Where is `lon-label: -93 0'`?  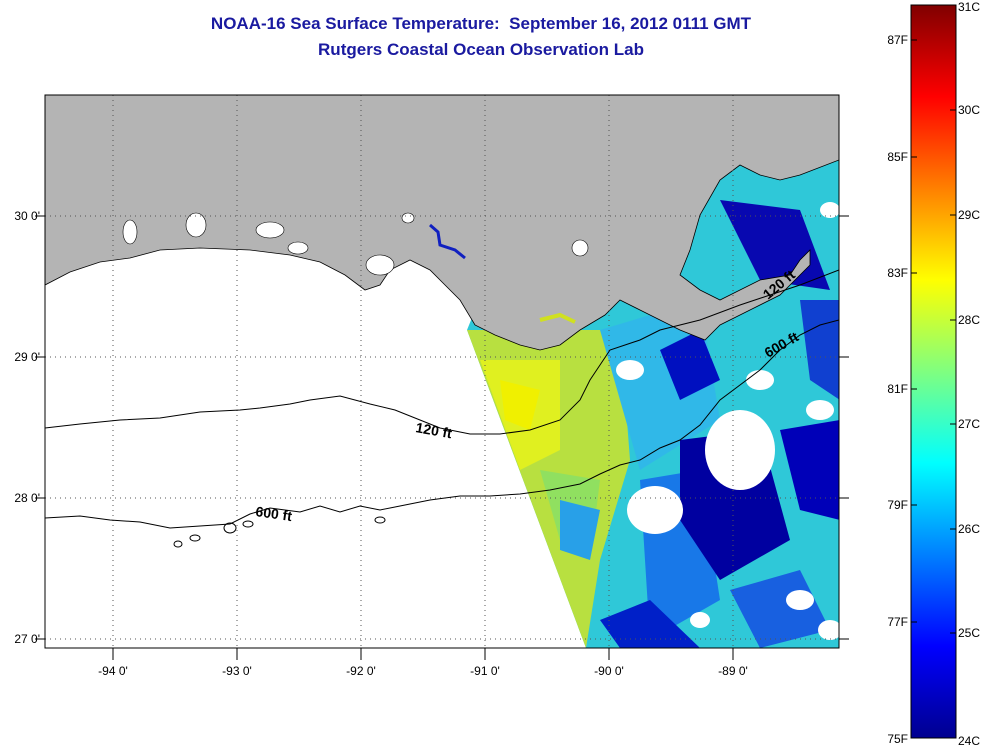 lon-label: -93 0' is located at coordinates (237, 671).